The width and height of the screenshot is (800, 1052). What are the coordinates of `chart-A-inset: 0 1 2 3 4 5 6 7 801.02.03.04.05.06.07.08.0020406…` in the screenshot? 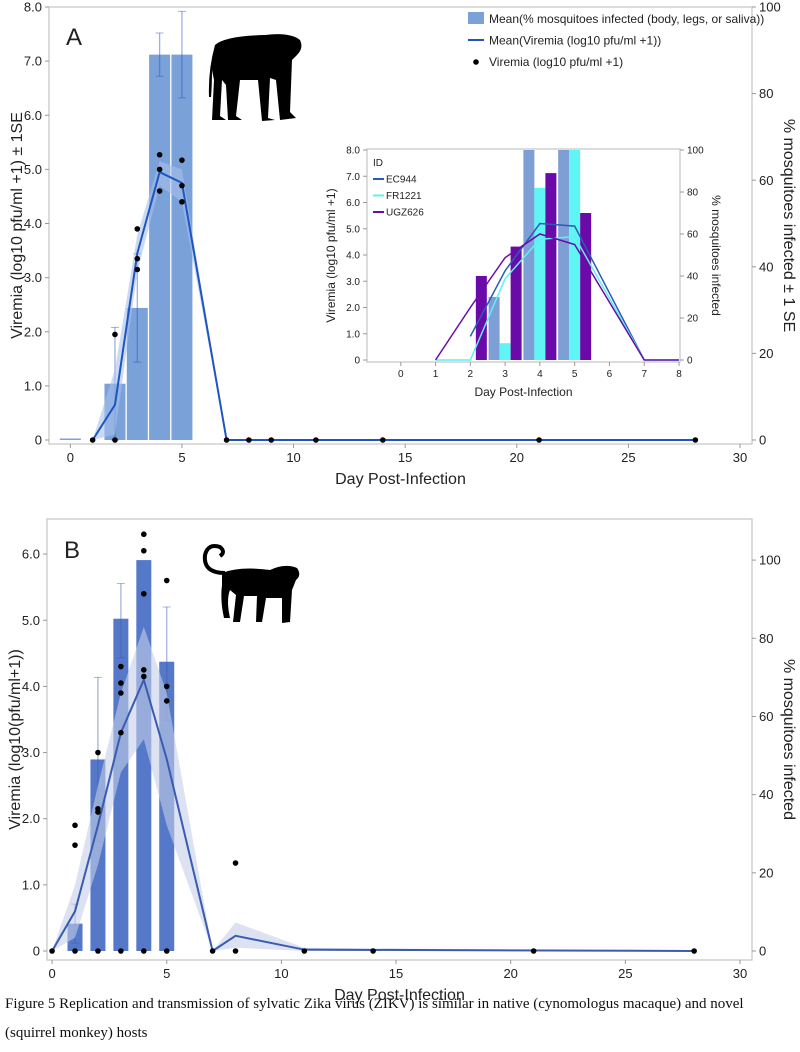 It's located at (523, 273).